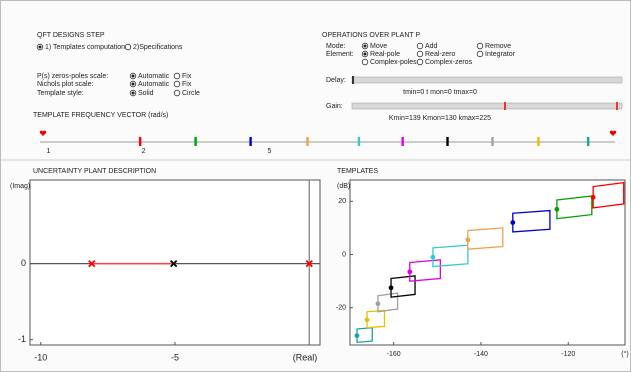 The image size is (631, 372). Describe the element at coordinates (568, 354) in the screenshot. I see `x-tick-label: -120` at that location.